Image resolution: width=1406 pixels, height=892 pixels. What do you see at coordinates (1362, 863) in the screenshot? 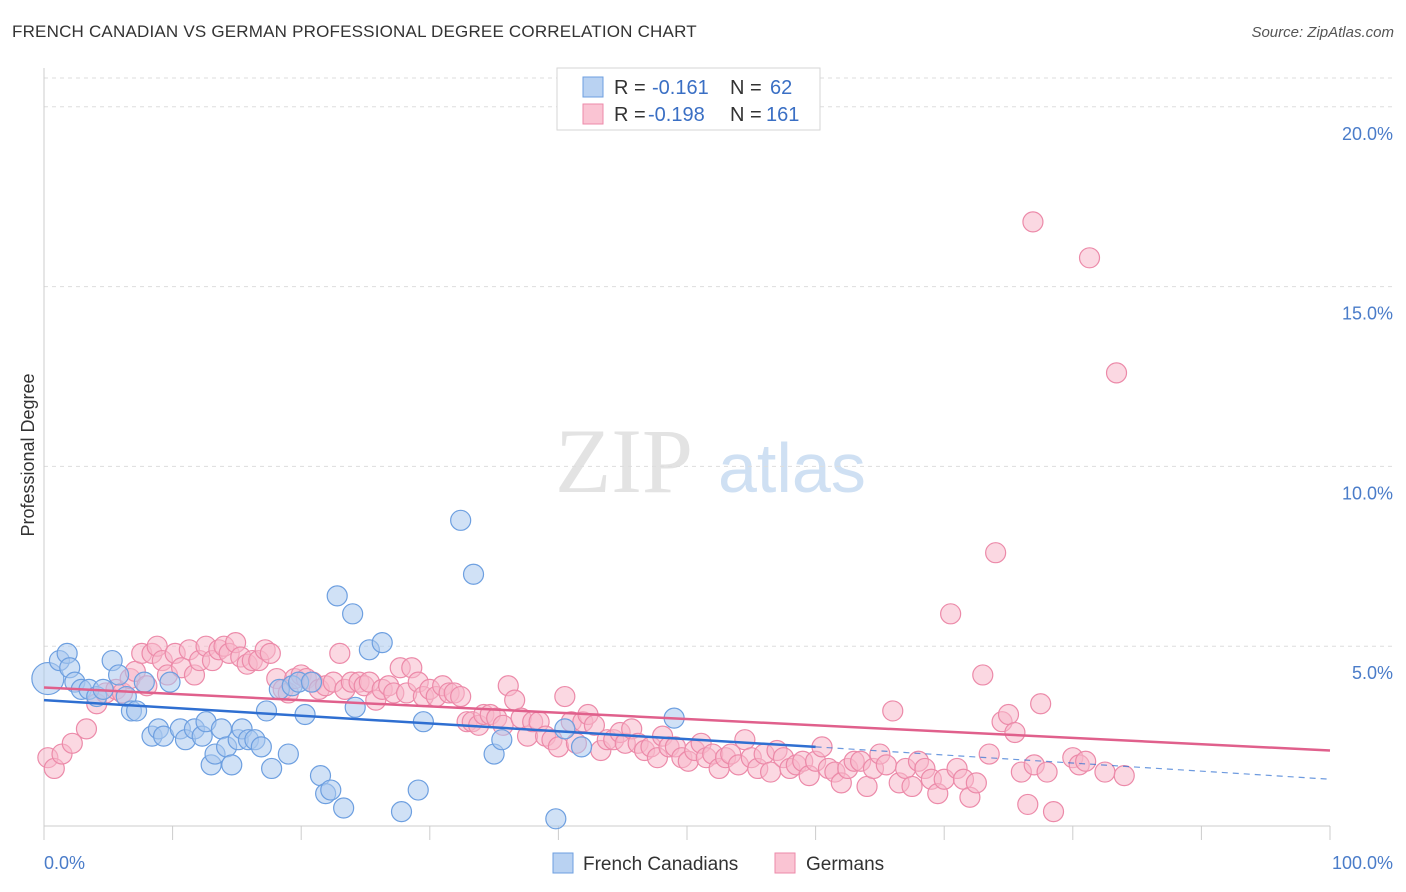
I see `x-tick-max: 100.0%` at bounding box center [1362, 863].